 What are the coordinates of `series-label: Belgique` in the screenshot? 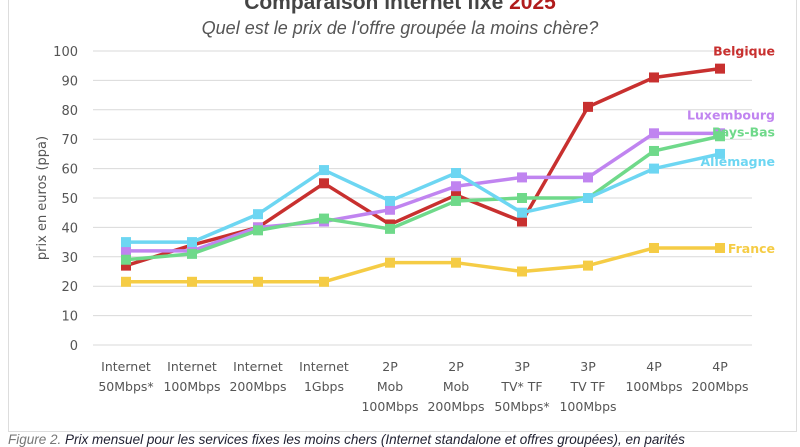 It's located at (744, 51).